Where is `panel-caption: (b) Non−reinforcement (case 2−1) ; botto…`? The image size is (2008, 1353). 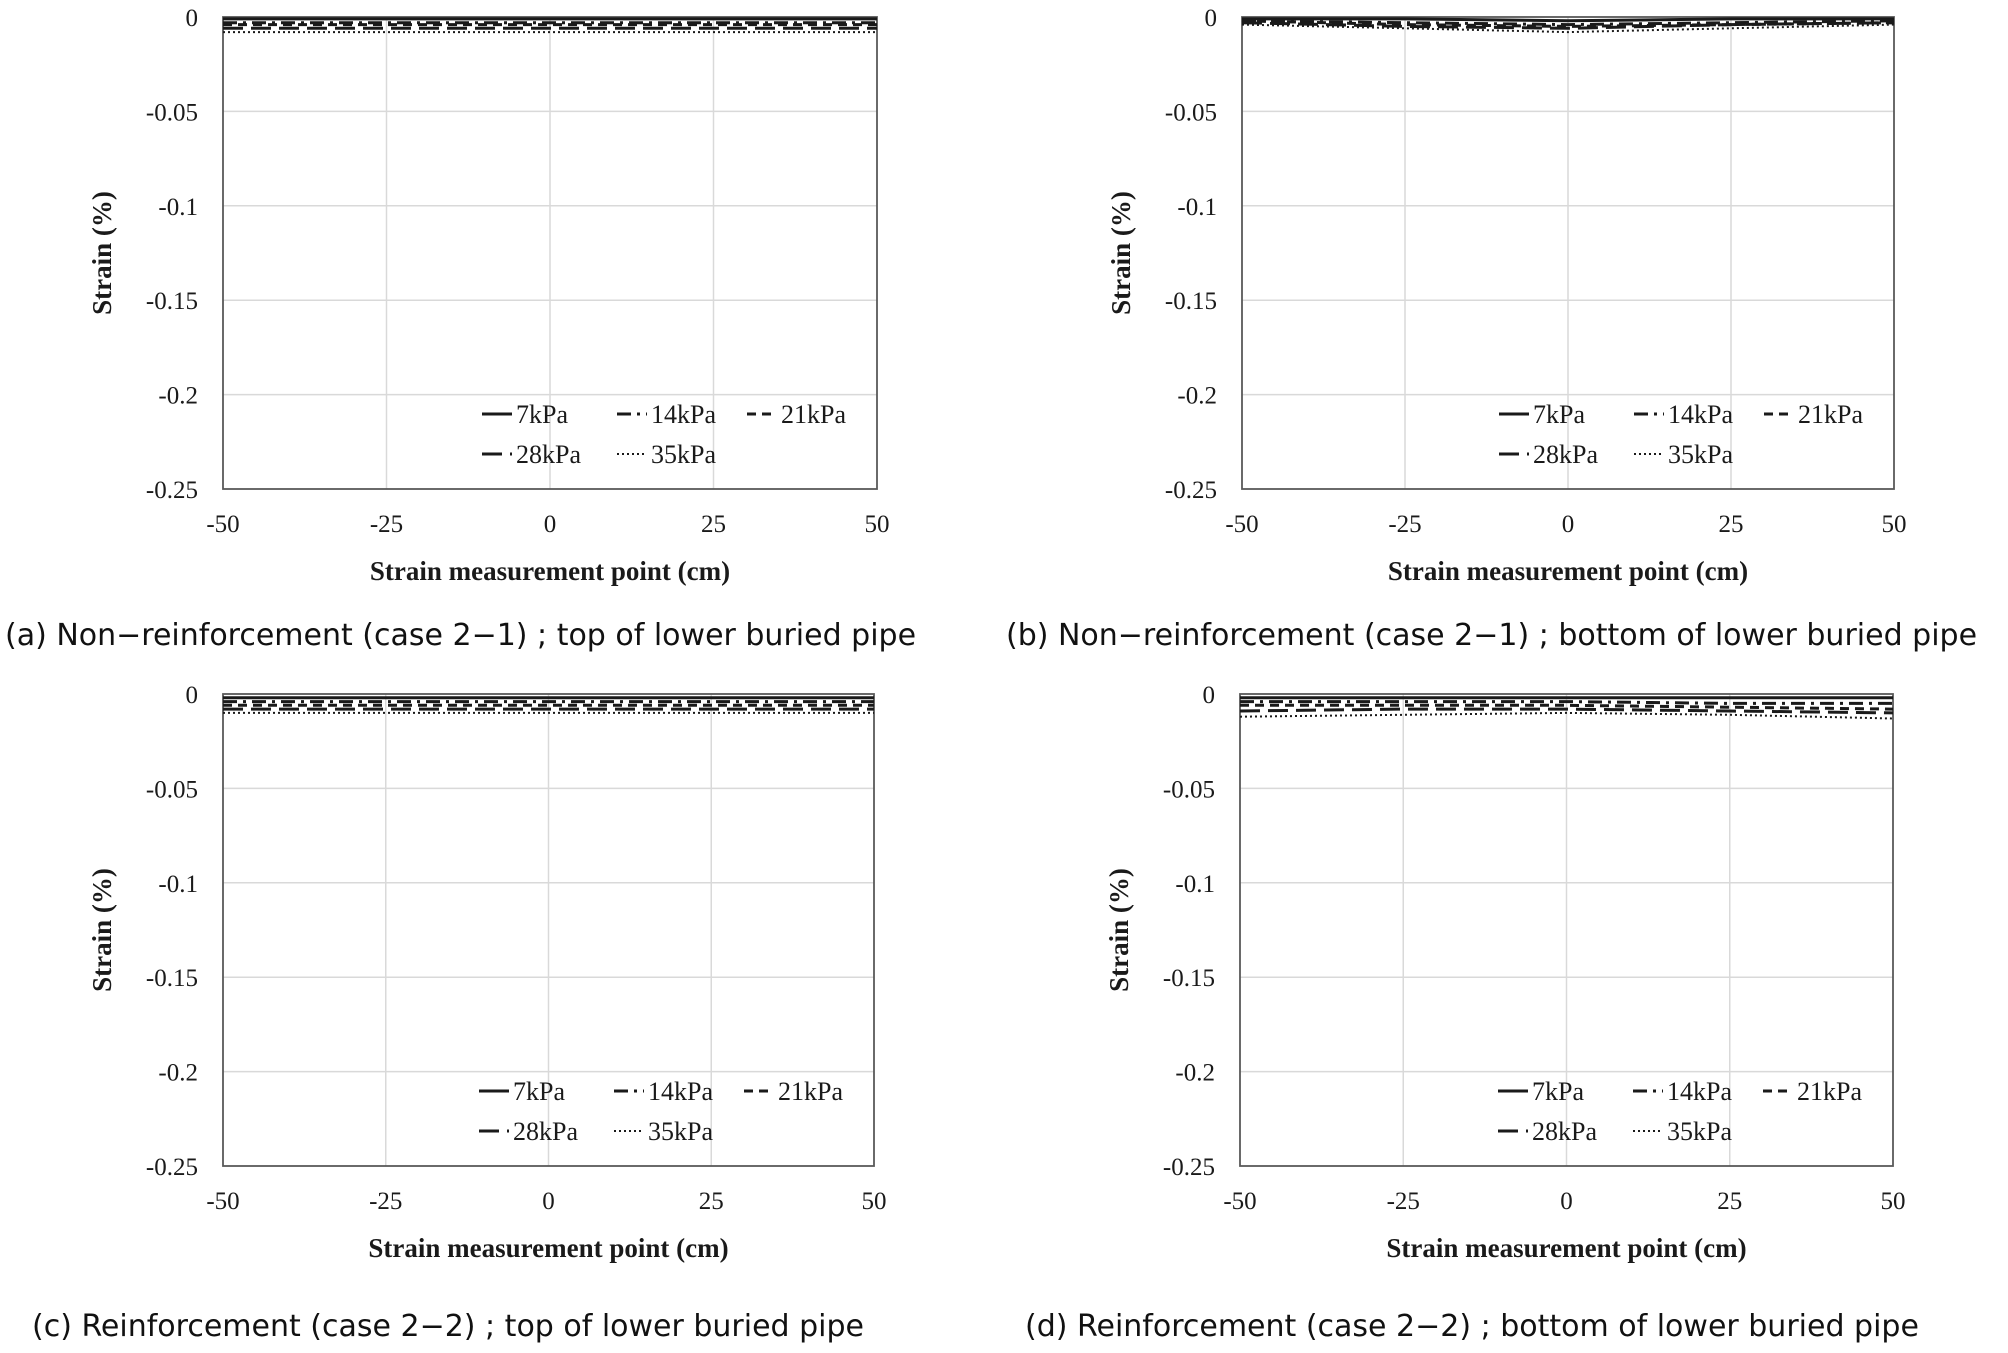
panel-caption: (b) Non−reinforcement (case 2−1) ; botto… is located at coordinates (1491, 635).